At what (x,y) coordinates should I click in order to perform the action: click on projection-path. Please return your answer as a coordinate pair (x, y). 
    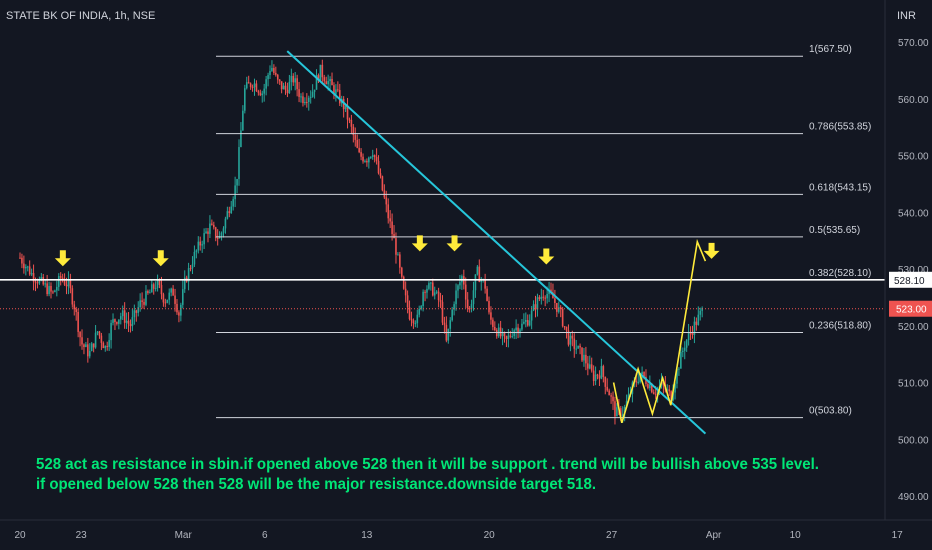
    Looking at the image, I should click on (659, 331).